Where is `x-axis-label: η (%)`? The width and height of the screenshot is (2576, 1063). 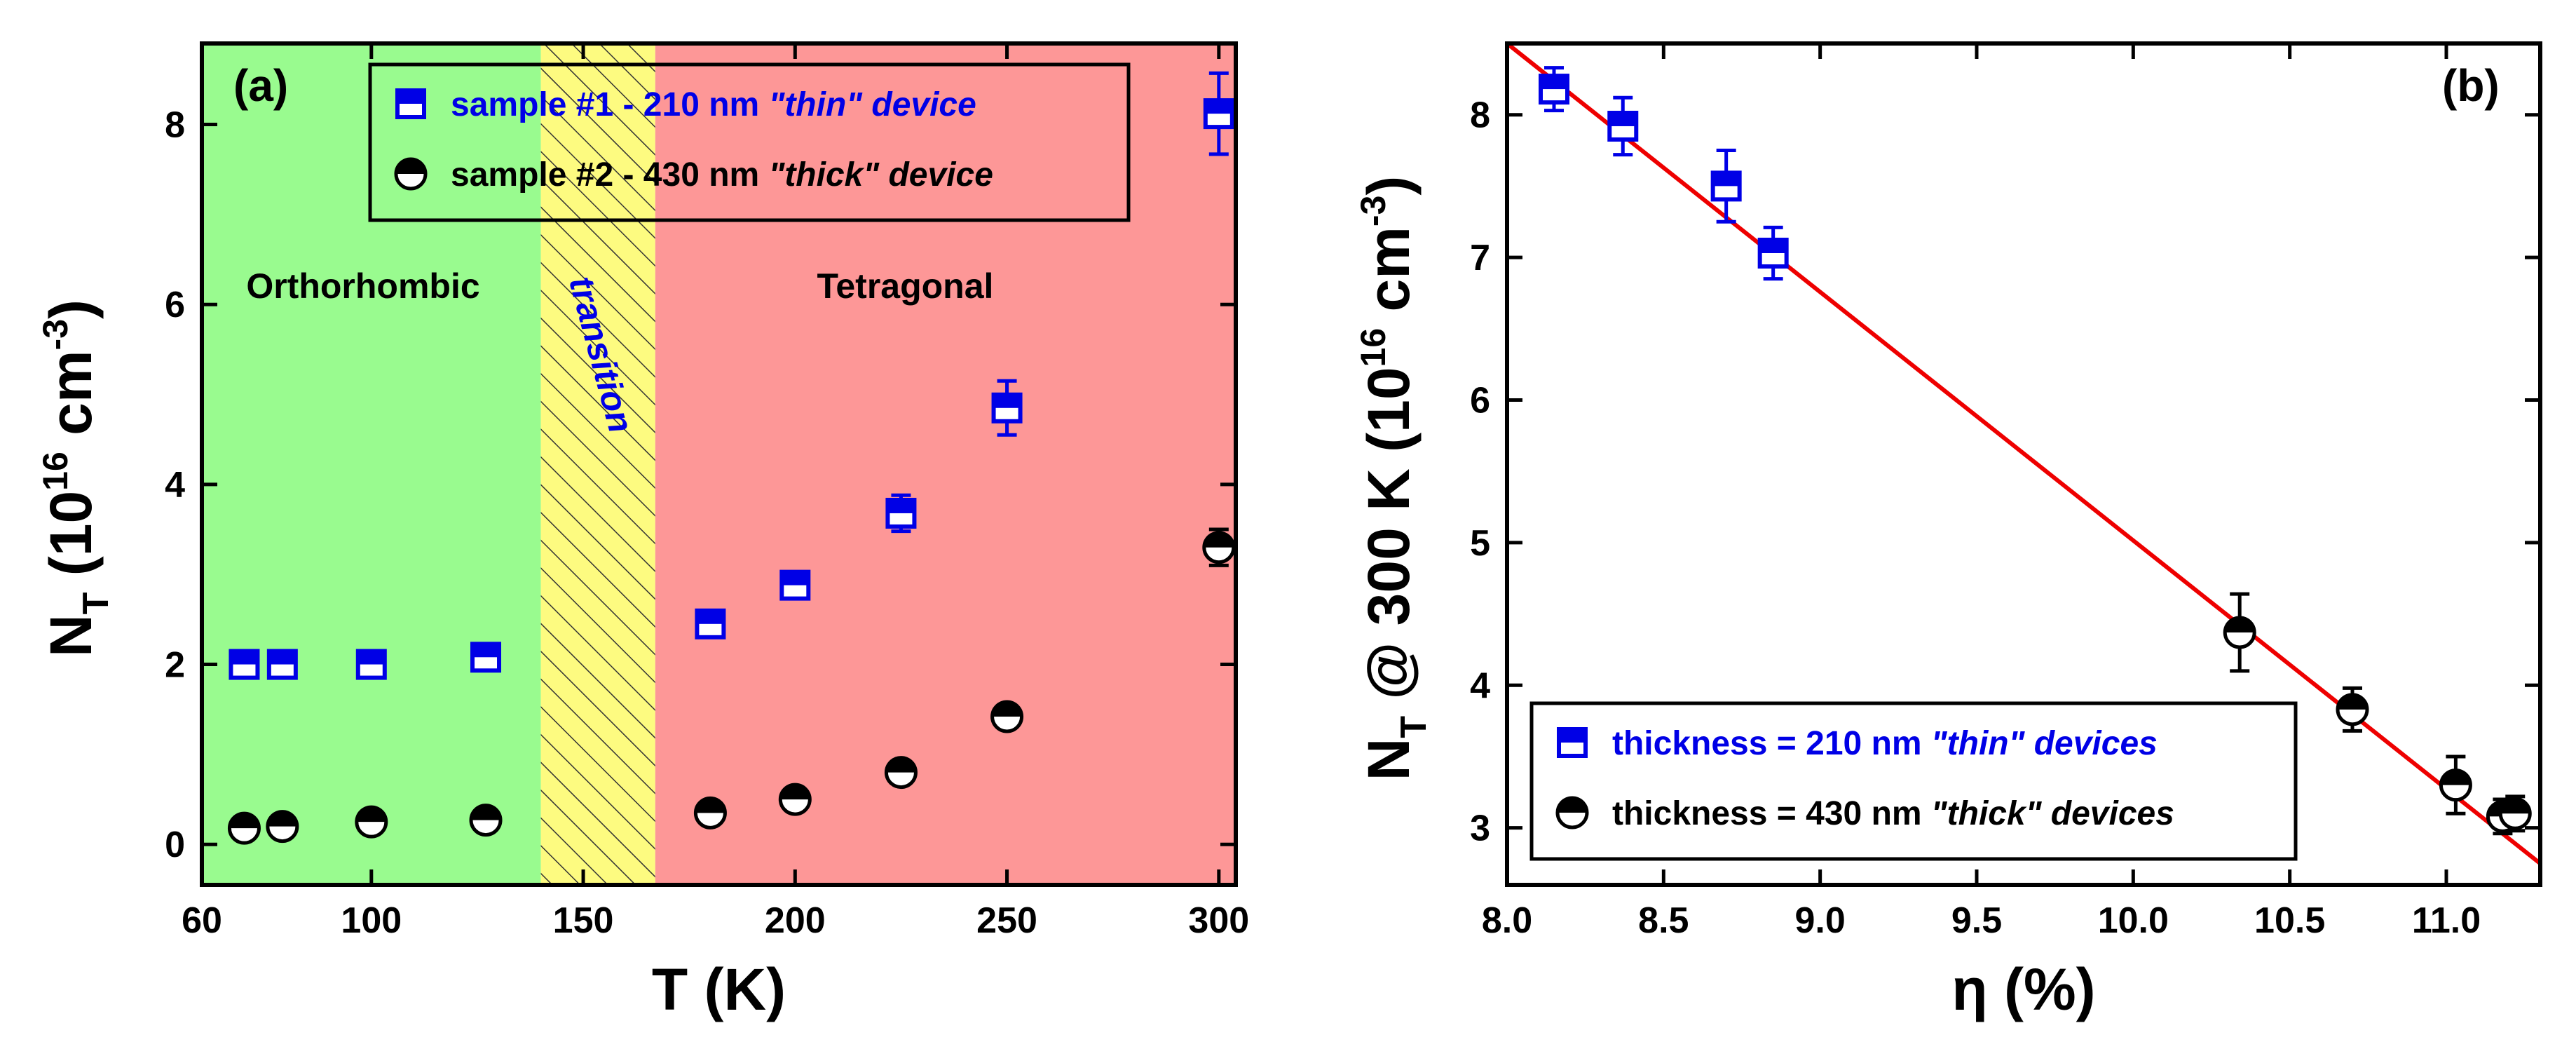
x-axis-label: η (%) is located at coordinates (2023, 989).